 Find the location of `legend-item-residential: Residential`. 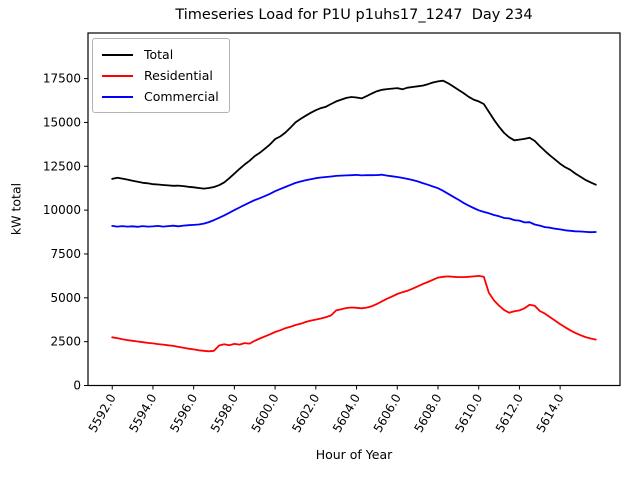

legend-item-residential: Residential is located at coordinates (160, 75).